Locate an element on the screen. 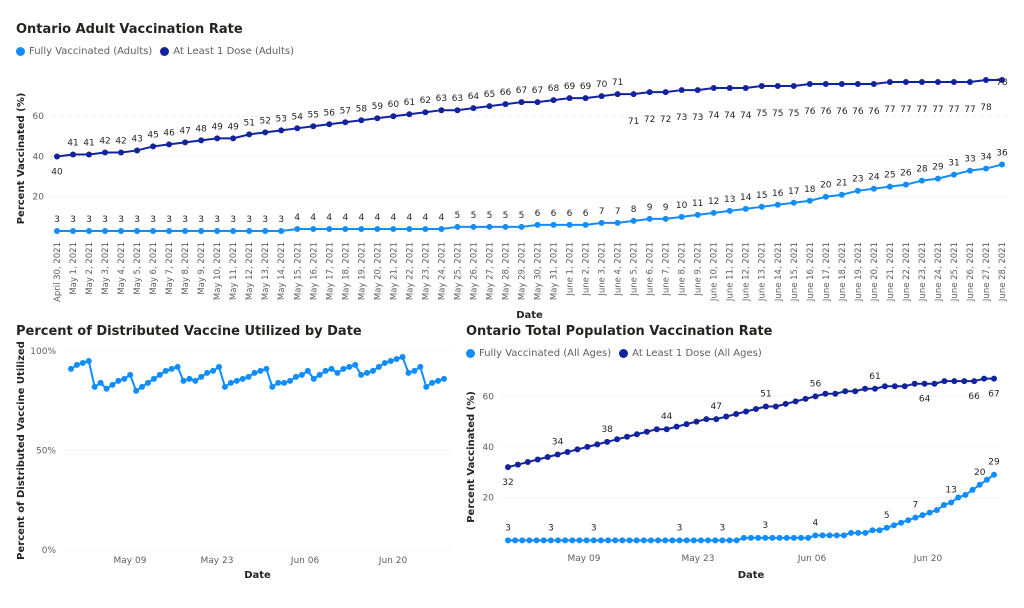 This screenshot has height=608, width=1024. data-label: 74 is located at coordinates (714, 116).